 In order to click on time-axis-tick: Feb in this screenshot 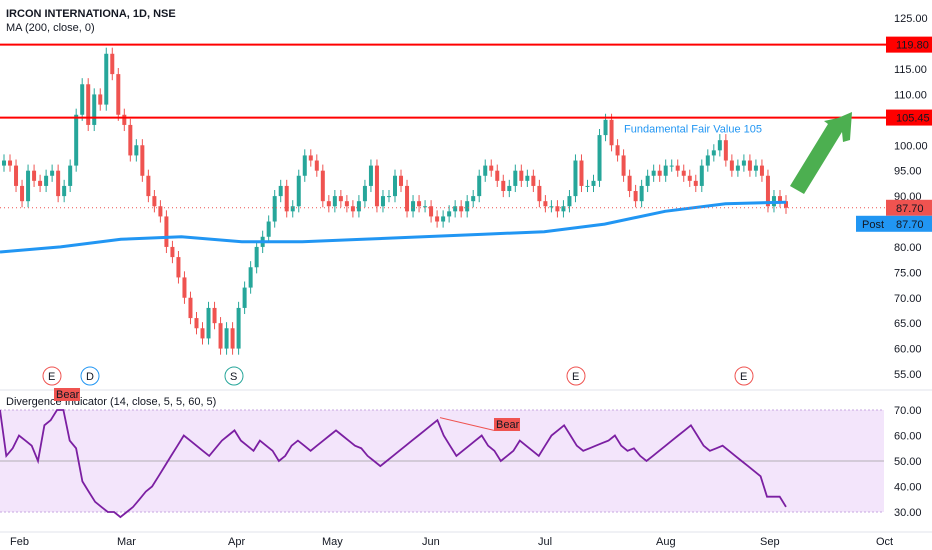, I will do `click(19, 542)`.